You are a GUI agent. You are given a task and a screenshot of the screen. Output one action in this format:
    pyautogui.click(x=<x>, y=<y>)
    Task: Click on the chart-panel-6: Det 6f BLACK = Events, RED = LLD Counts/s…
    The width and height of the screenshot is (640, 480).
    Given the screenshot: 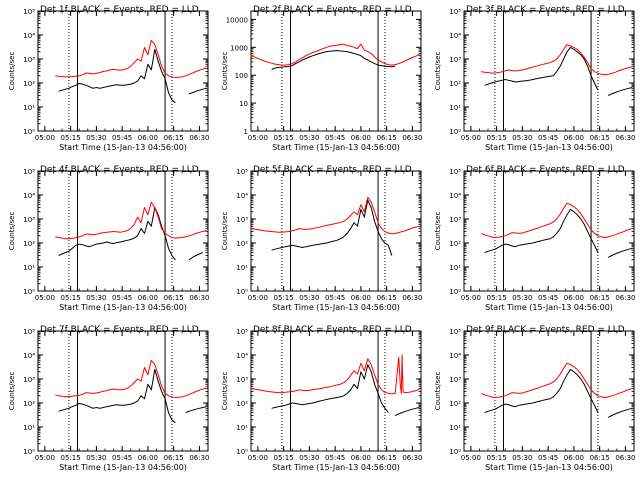 What is the action you would take?
    pyautogui.click(x=535, y=238)
    